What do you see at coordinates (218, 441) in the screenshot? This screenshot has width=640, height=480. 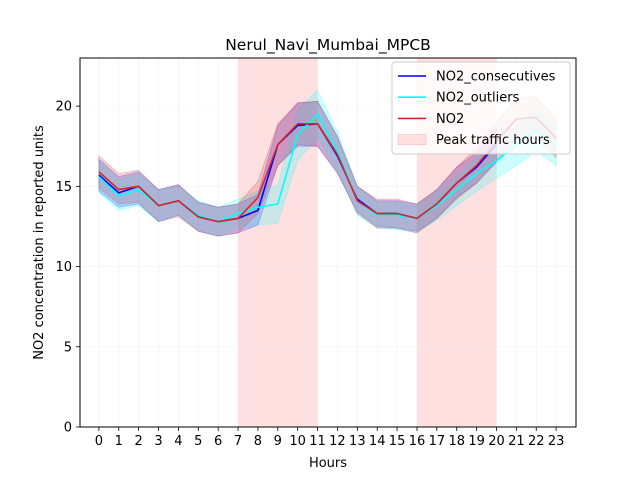 I see `x-tick-label: 6` at bounding box center [218, 441].